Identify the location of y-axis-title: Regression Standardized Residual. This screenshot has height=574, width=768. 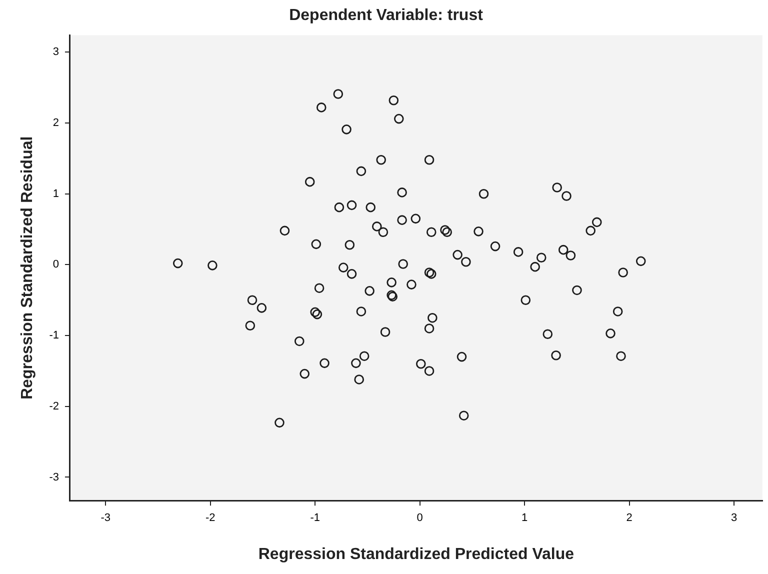
(27, 268).